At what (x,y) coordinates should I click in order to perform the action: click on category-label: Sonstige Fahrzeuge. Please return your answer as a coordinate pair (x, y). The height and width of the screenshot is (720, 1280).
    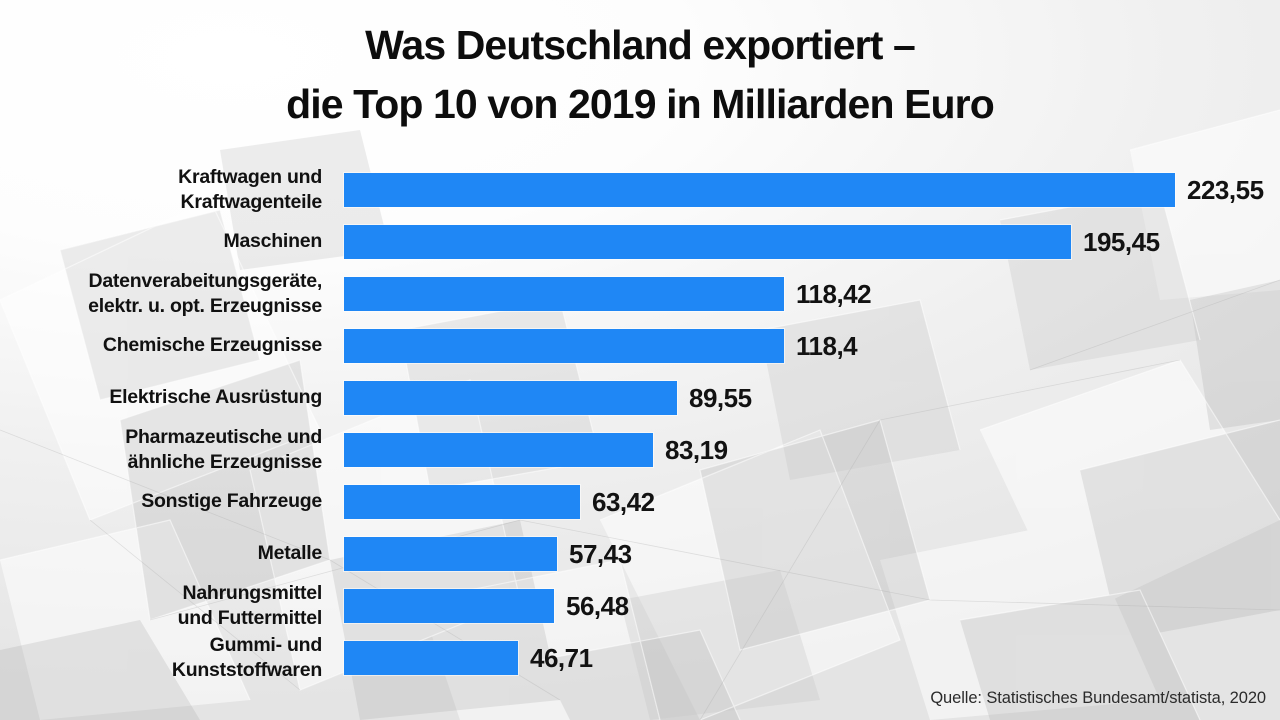
    Looking at the image, I should click on (231, 501).